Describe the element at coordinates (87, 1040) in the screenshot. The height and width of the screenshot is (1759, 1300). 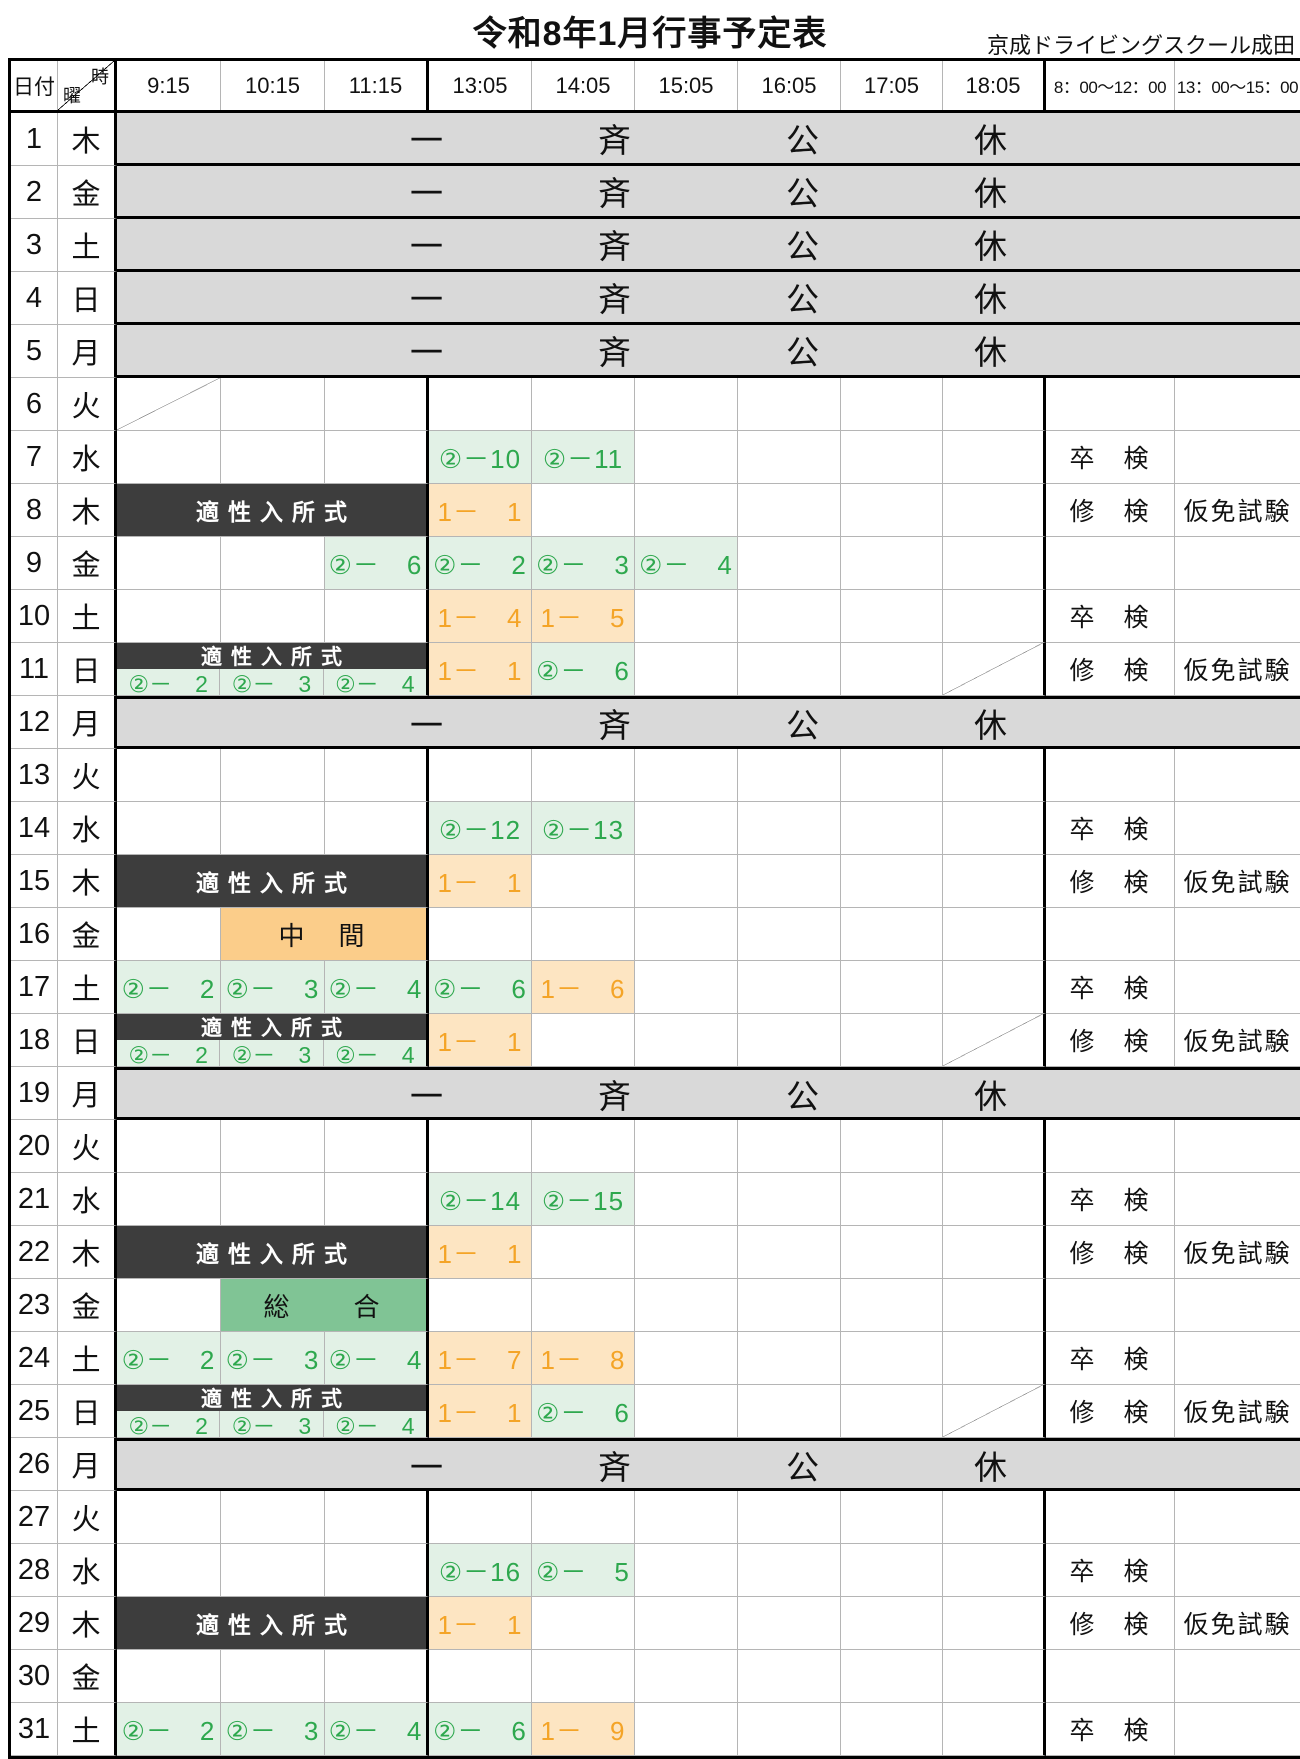
I see `day-cell: 日` at that location.